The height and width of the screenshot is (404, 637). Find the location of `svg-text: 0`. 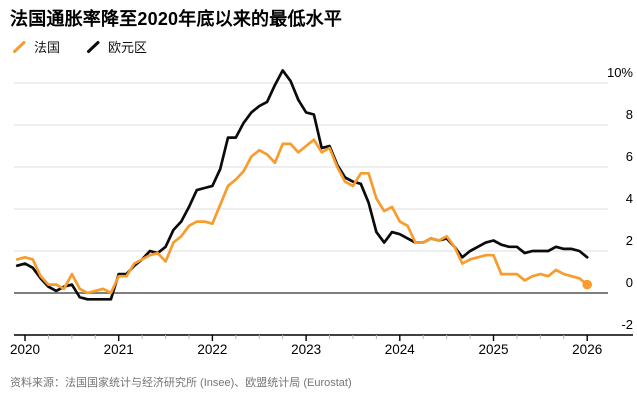

svg-text: 0 is located at coordinates (629, 282).